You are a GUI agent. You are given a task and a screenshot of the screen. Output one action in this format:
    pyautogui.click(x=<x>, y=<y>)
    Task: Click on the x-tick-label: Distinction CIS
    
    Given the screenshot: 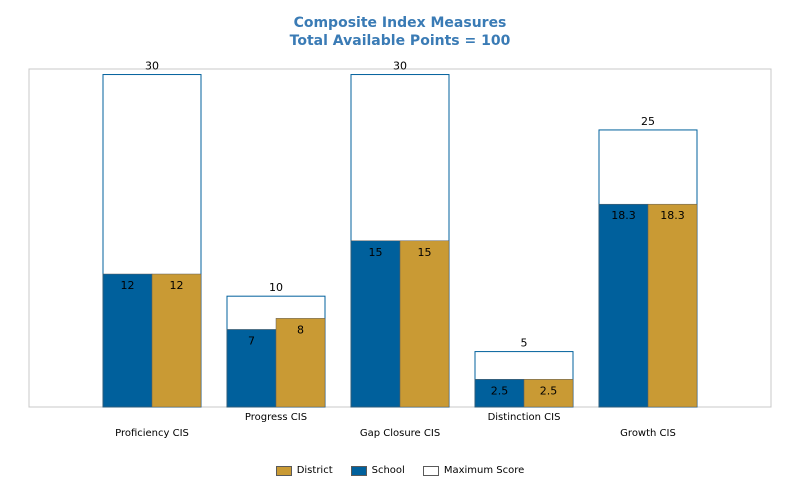 What is the action you would take?
    pyautogui.click(x=524, y=417)
    